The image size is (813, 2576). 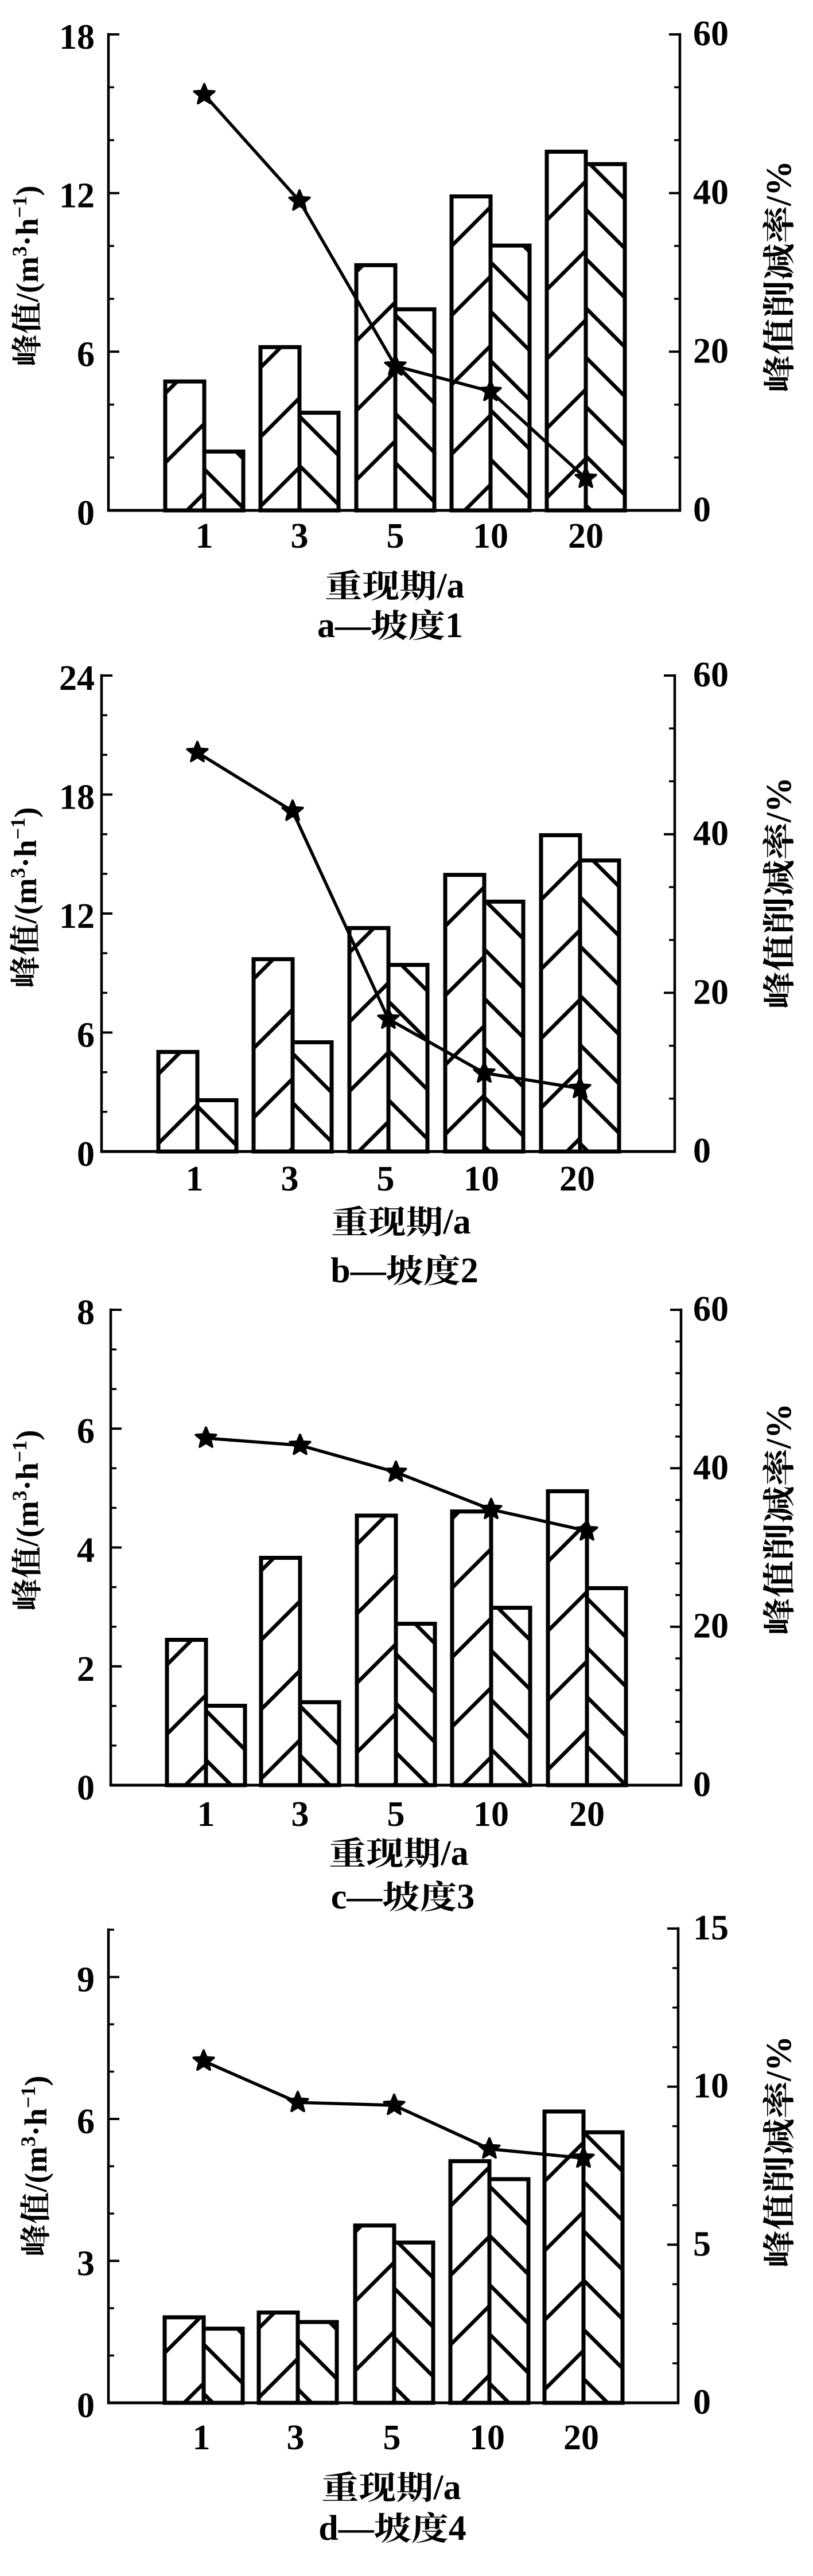 What do you see at coordinates (86, 1312) in the screenshot?
I see `svg-text: 8` at bounding box center [86, 1312].